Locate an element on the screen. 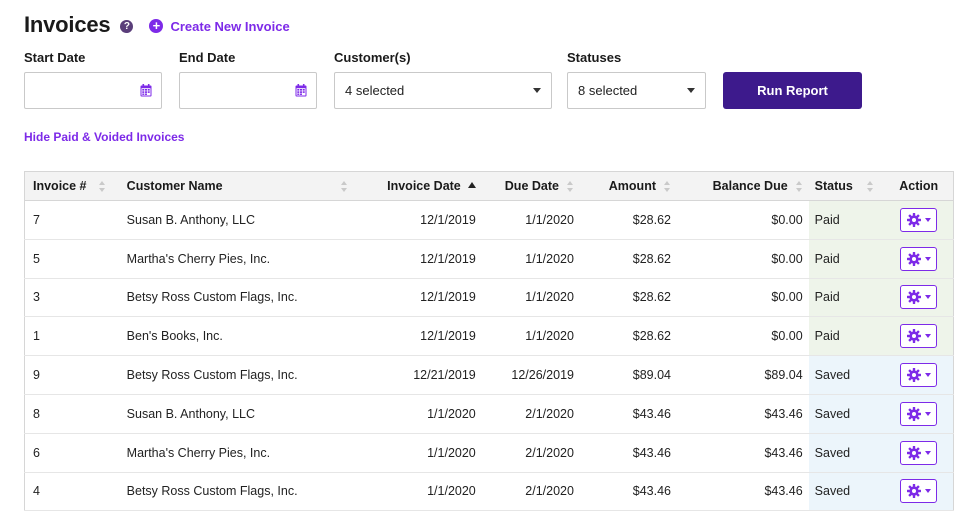  invoice-date-cell: 12/1/2019 is located at coordinates (421, 336).